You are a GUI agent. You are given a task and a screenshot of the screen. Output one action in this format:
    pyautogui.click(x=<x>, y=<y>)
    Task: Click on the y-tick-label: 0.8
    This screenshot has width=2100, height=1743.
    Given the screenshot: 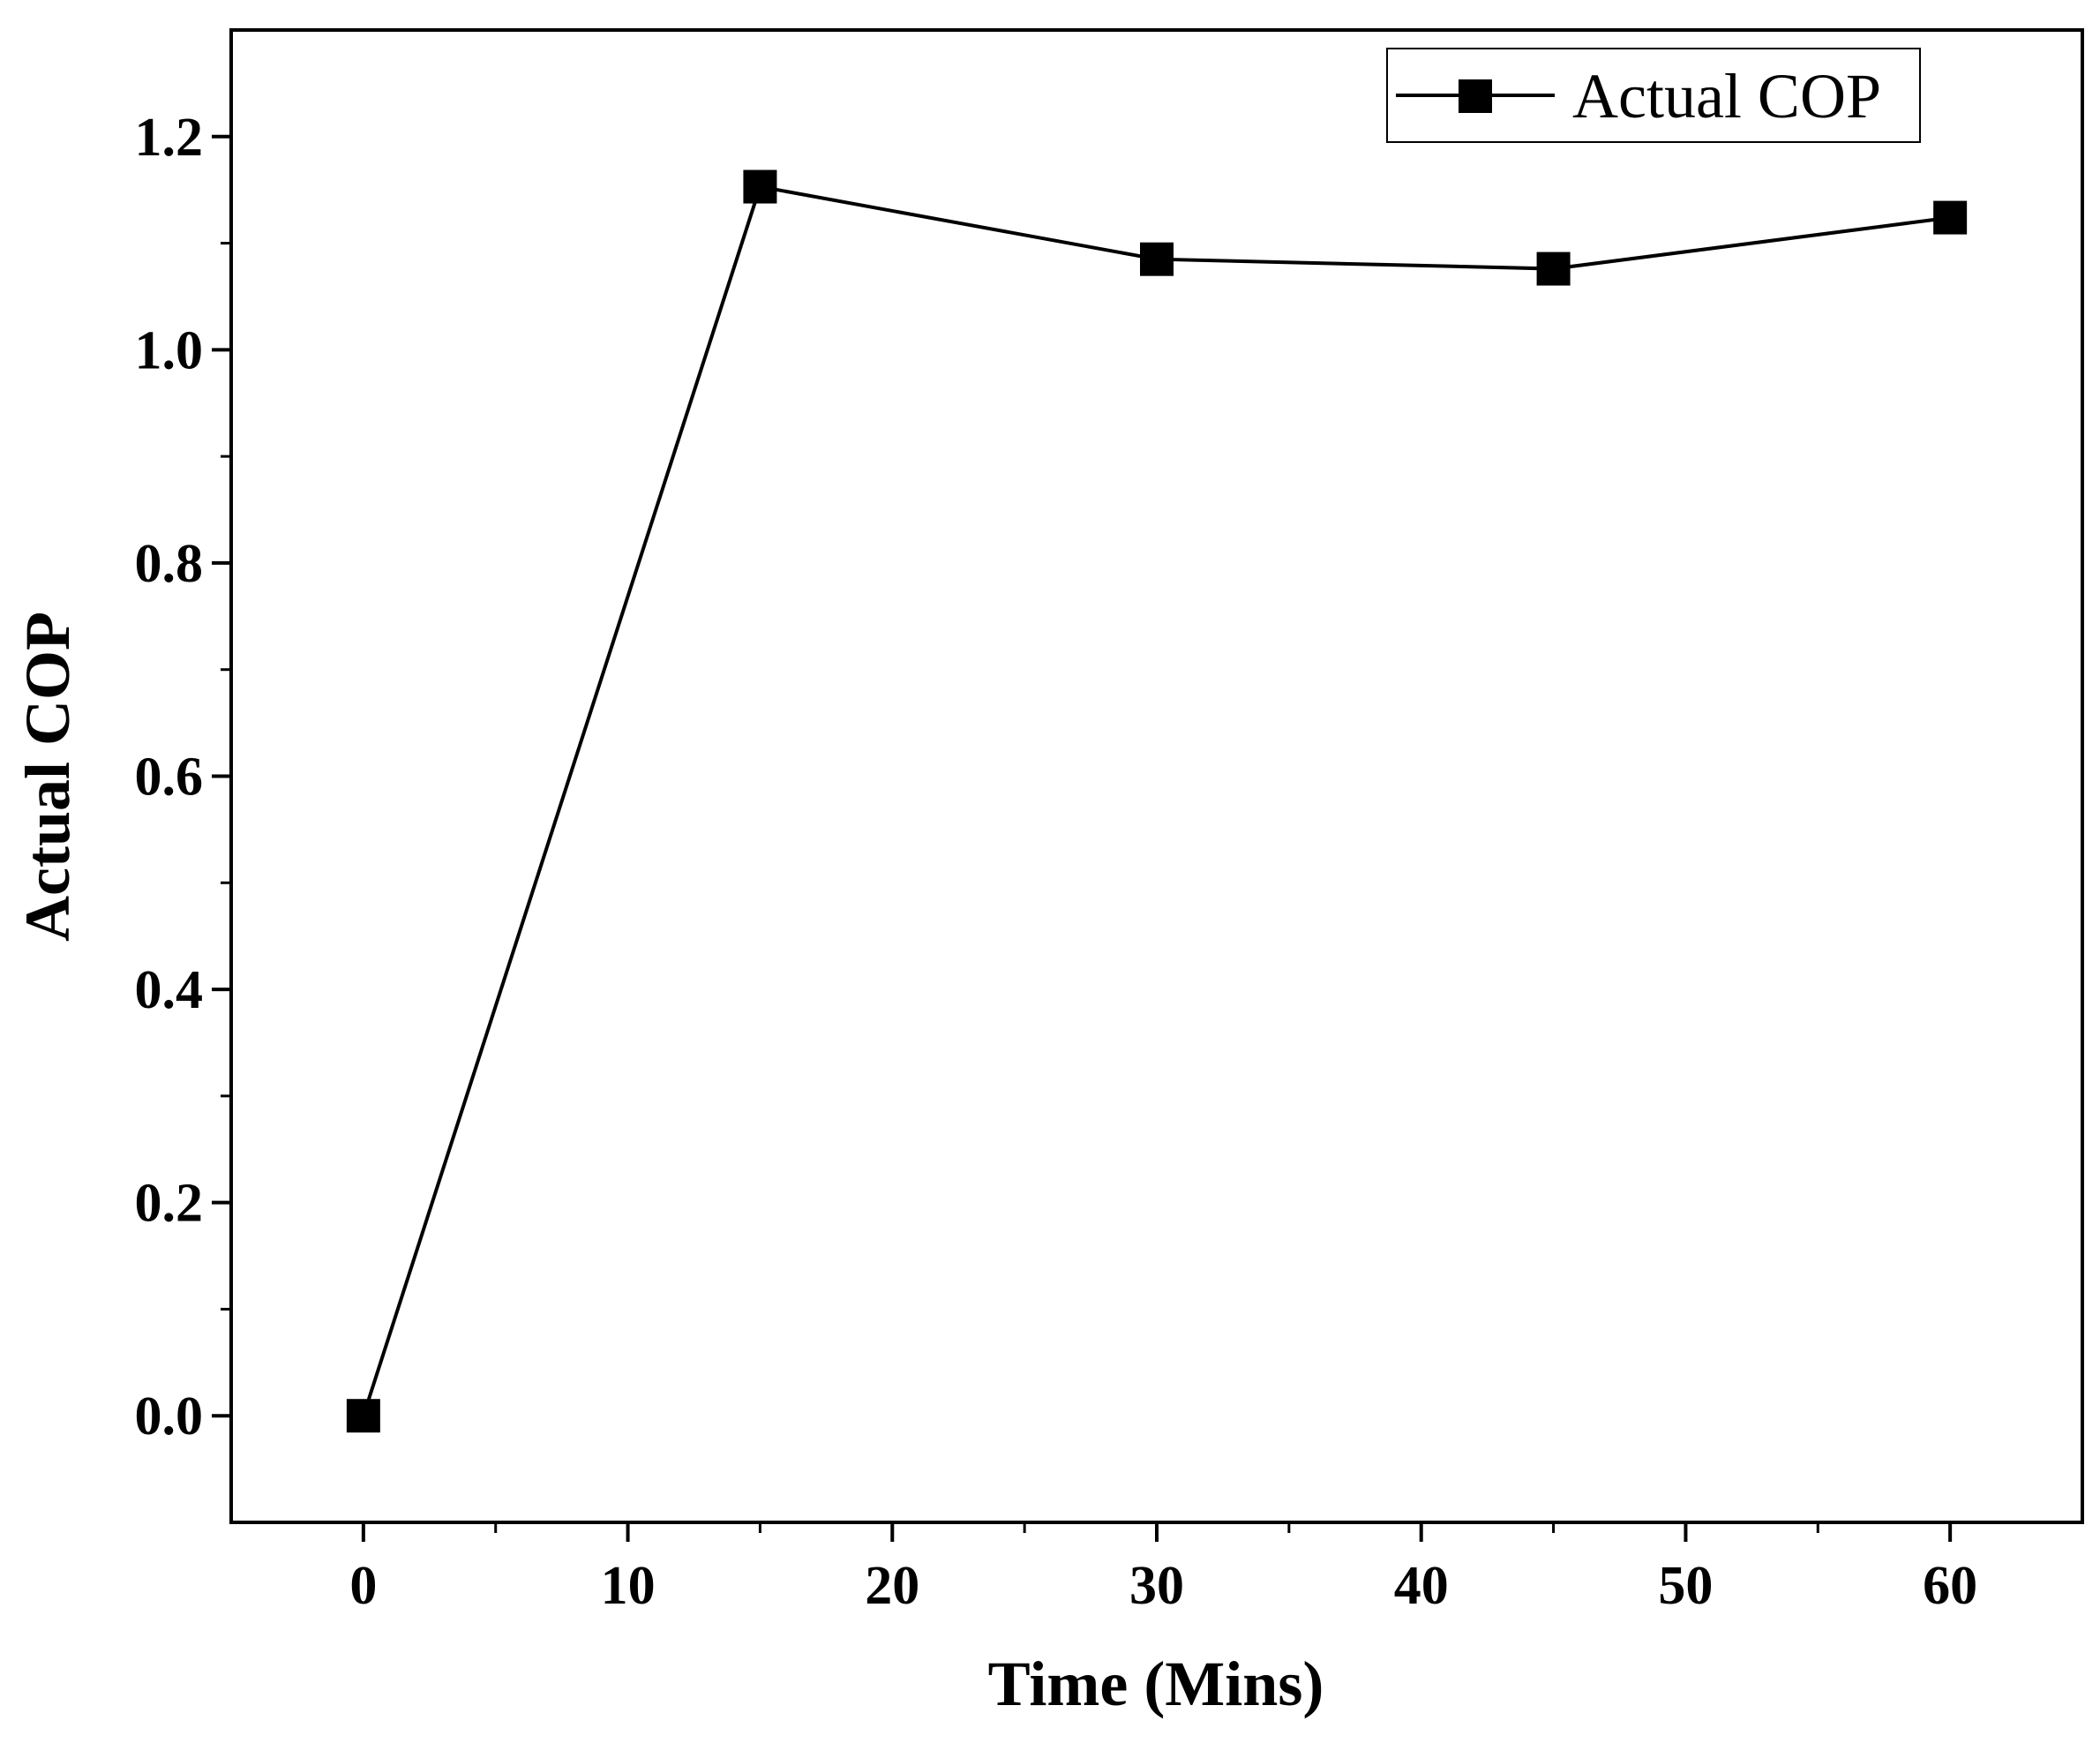 What is the action you would take?
    pyautogui.click(x=169, y=564)
    